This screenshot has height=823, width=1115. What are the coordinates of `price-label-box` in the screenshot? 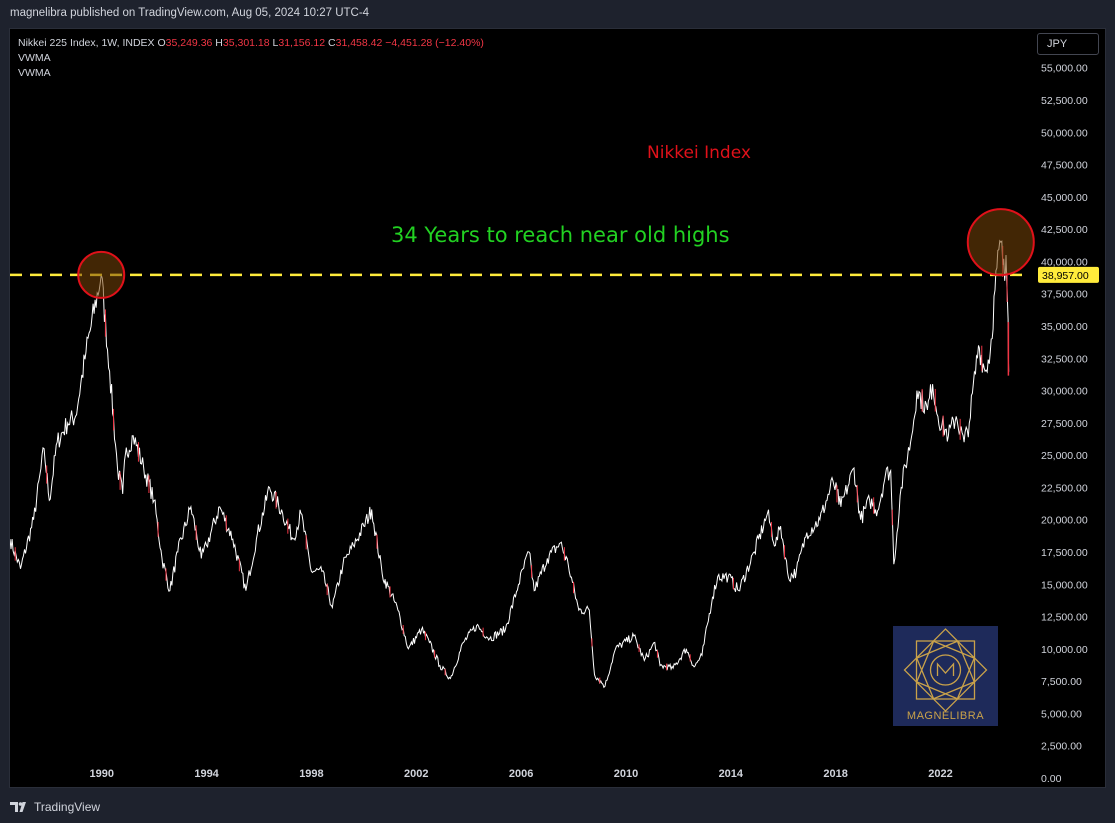 It's located at (1068, 274).